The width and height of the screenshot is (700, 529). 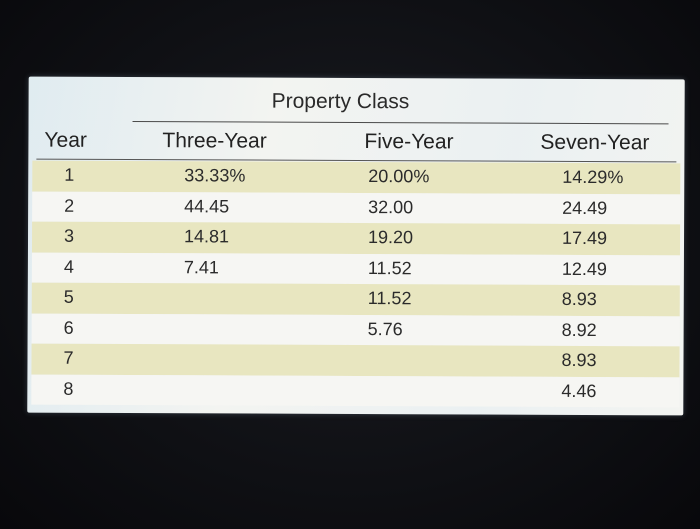 What do you see at coordinates (585, 207) in the screenshot?
I see `cell-seven-year: 24.49` at bounding box center [585, 207].